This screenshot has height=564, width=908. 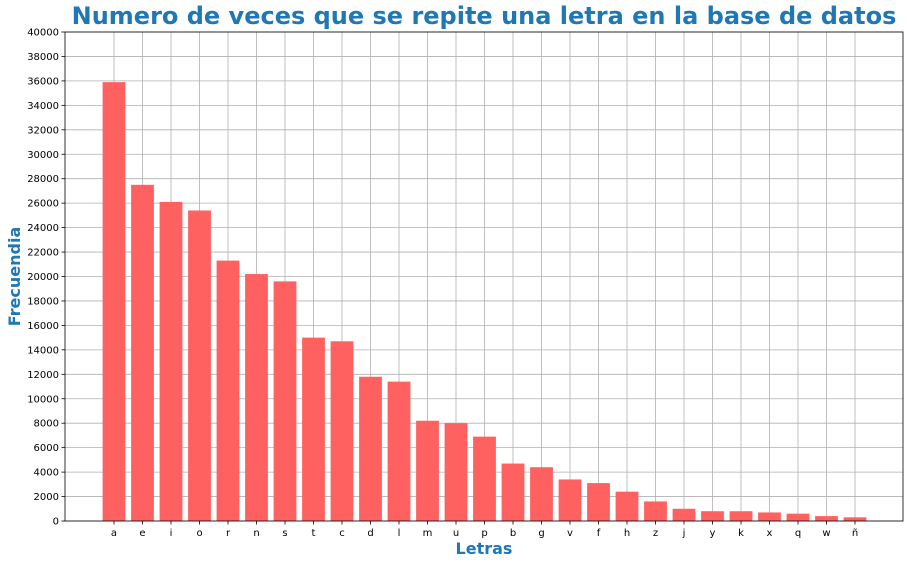 I want to click on bar-u, so click(x=456, y=472).